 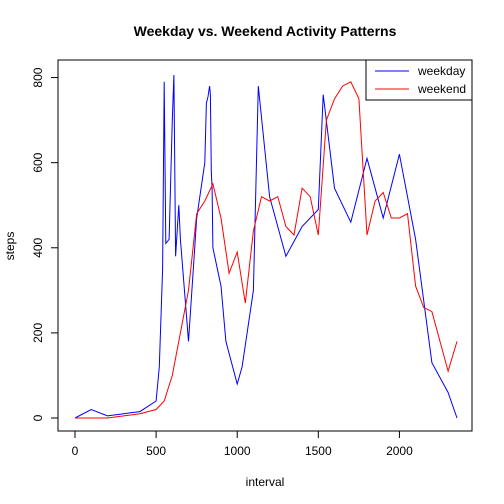 I want to click on x-tick-label: 2000, so click(x=399, y=451).